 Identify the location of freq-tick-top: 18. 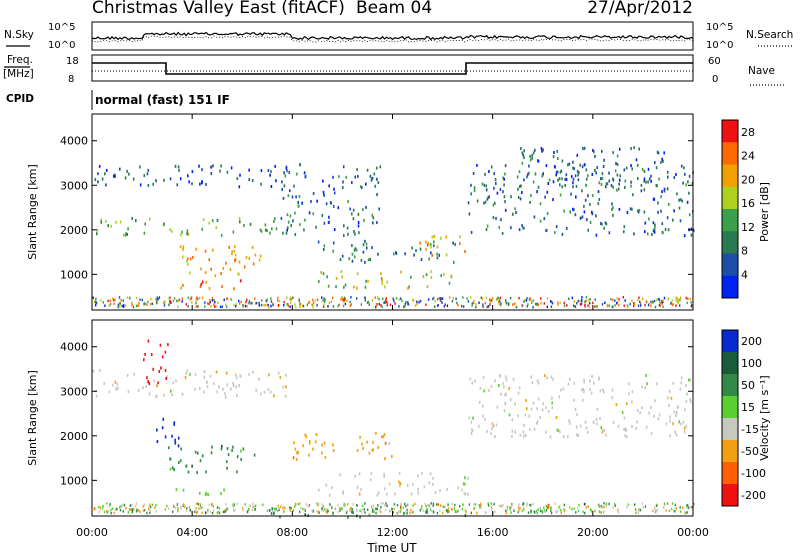
(72, 61).